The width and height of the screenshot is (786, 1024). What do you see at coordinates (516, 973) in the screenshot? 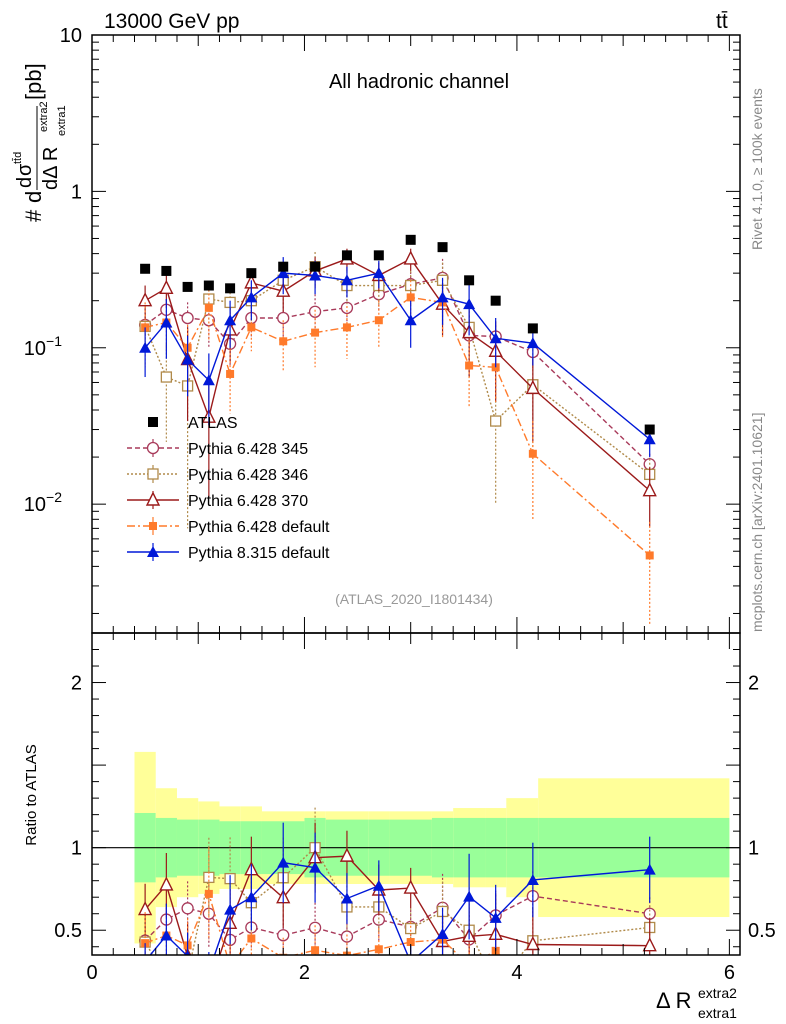
I see `x-tick-label: 4` at bounding box center [516, 973].